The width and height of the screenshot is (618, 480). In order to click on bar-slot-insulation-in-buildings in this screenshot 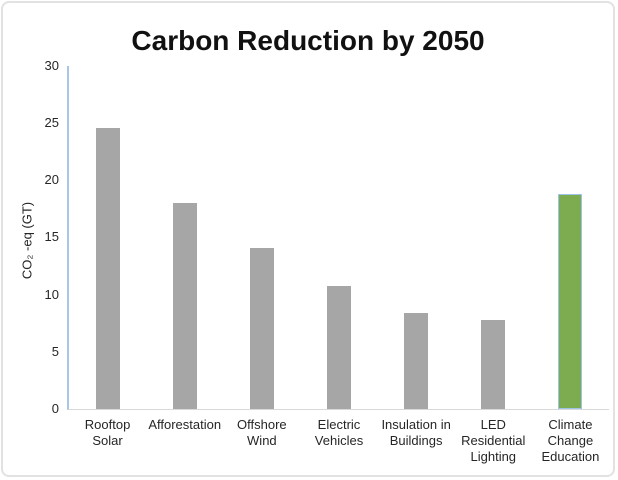, I will do `click(416, 237)`.